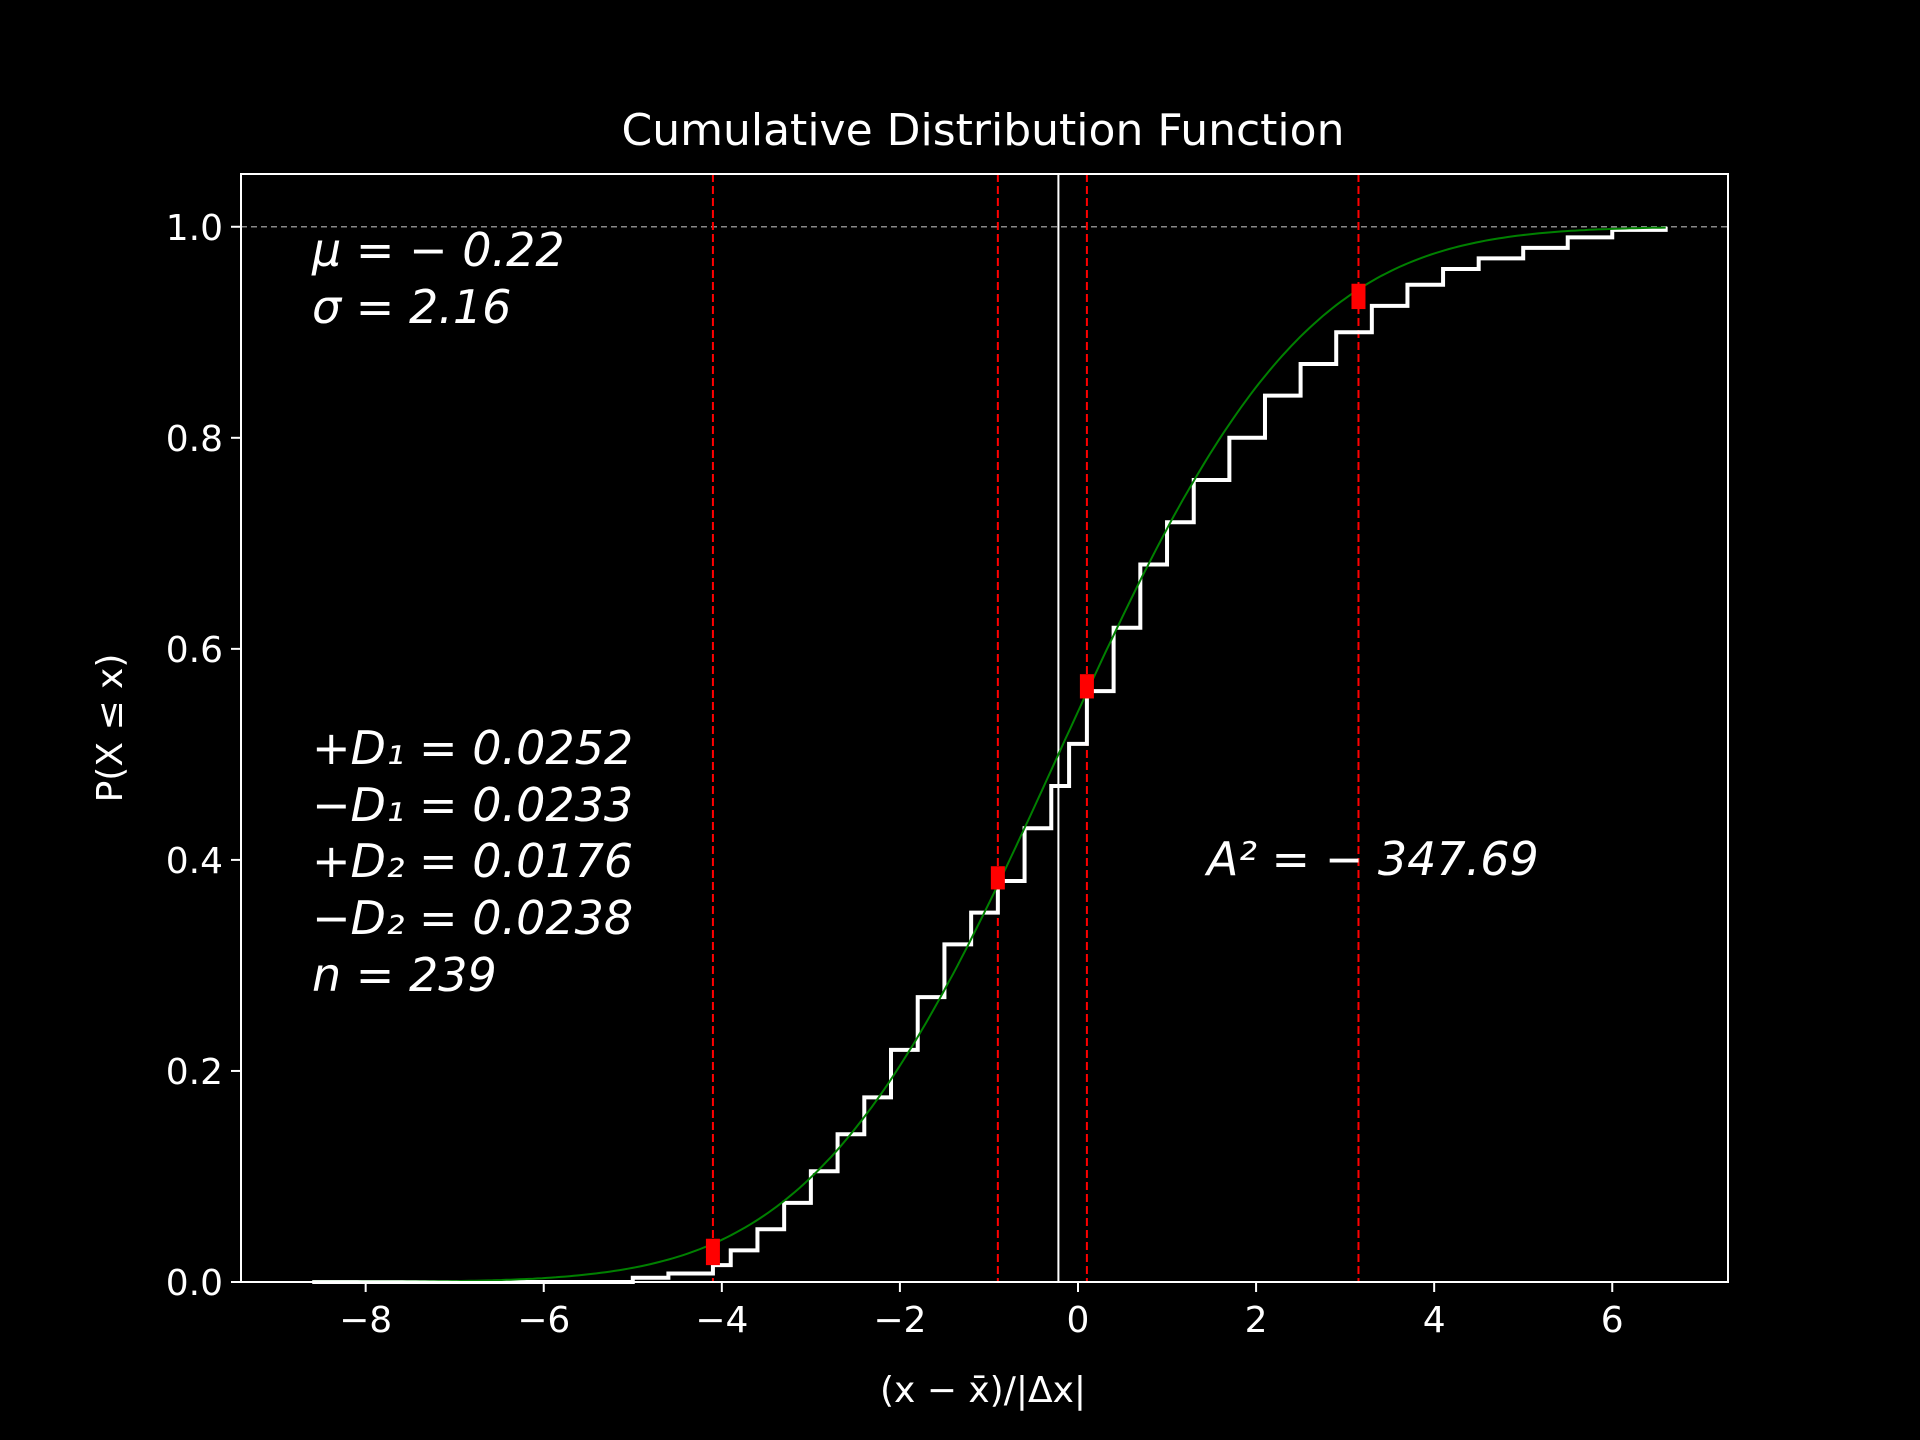  Describe the element at coordinates (472, 748) in the screenshot. I see `d1-plus-annotation: +D₁ = 0.0252` at that location.